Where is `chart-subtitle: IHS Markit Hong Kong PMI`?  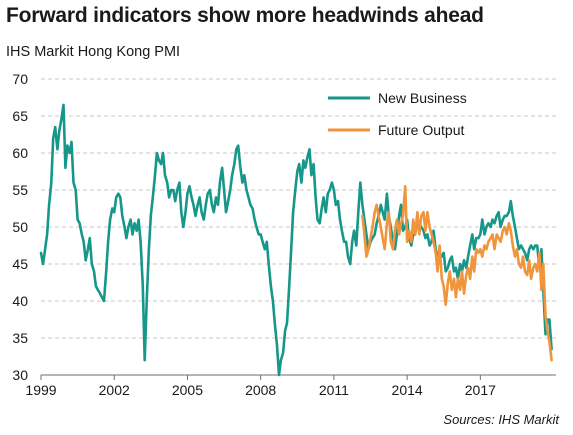 chart-subtitle: IHS Markit Hong Kong PMI is located at coordinates (93, 52).